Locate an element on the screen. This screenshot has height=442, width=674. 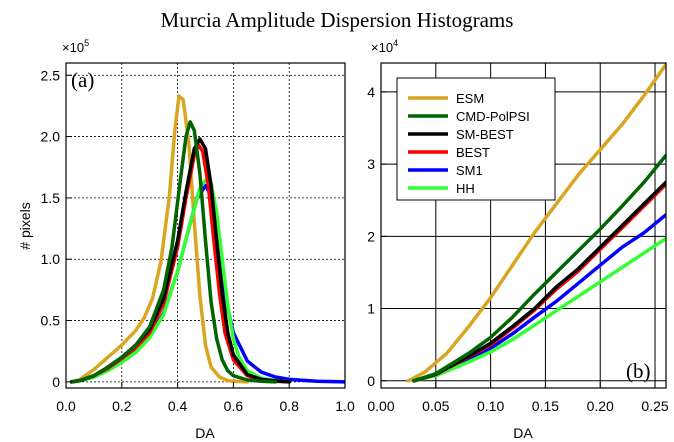
pa-ytick-label: 0.5 is located at coordinates (51, 321).